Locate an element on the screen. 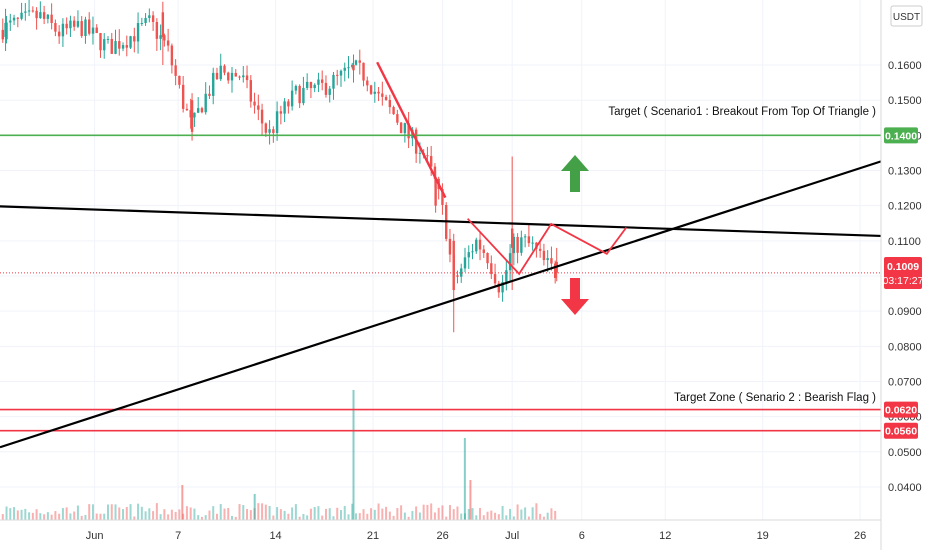 This screenshot has width=932, height=550. price-badges: 0.1400 0.0620 0.0560 is located at coordinates (901, 283).